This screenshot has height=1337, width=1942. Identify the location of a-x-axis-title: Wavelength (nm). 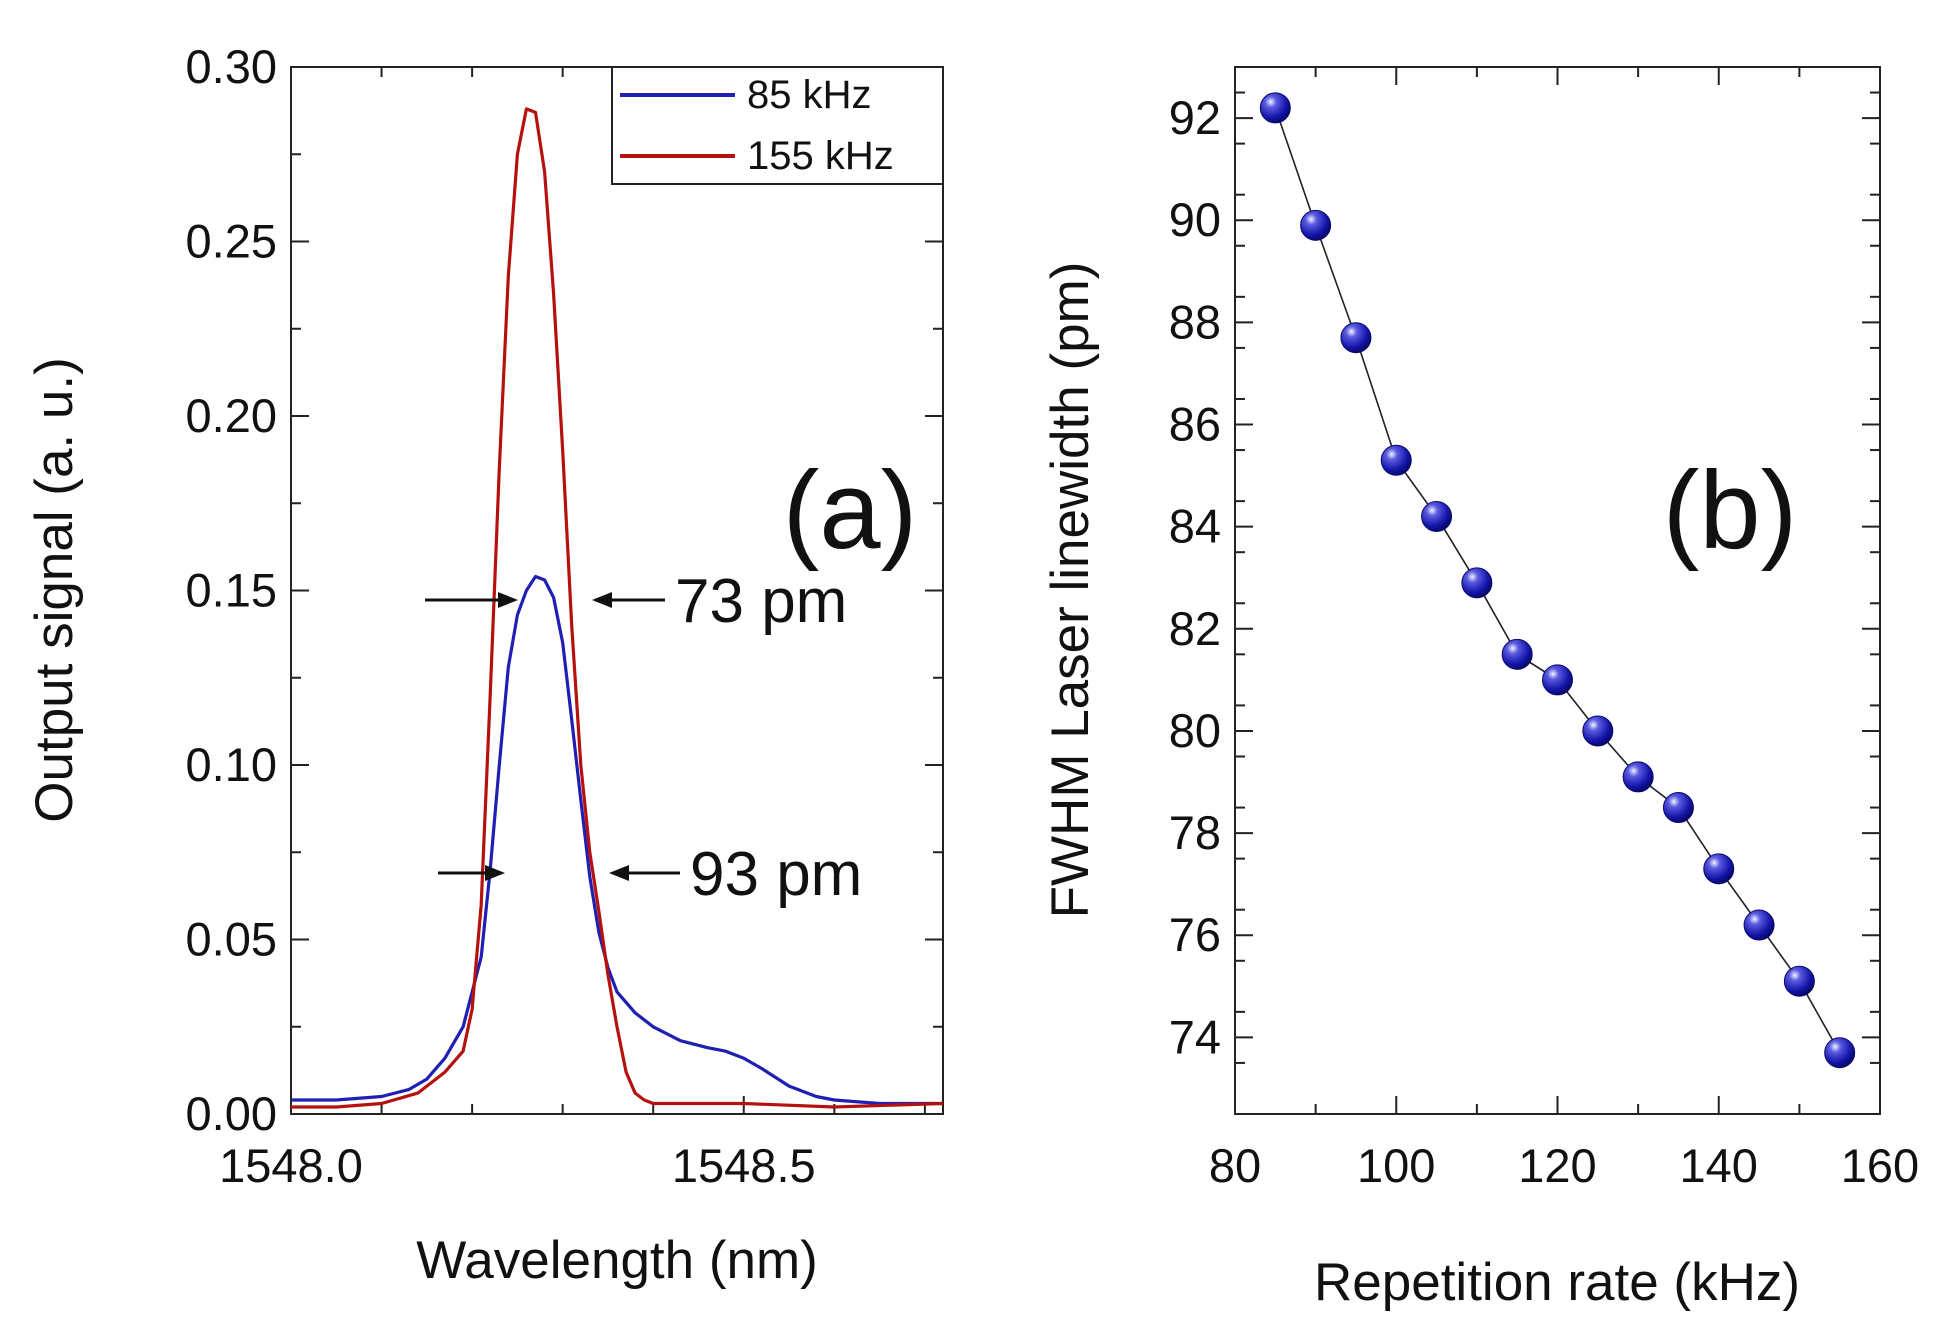
(617, 1260).